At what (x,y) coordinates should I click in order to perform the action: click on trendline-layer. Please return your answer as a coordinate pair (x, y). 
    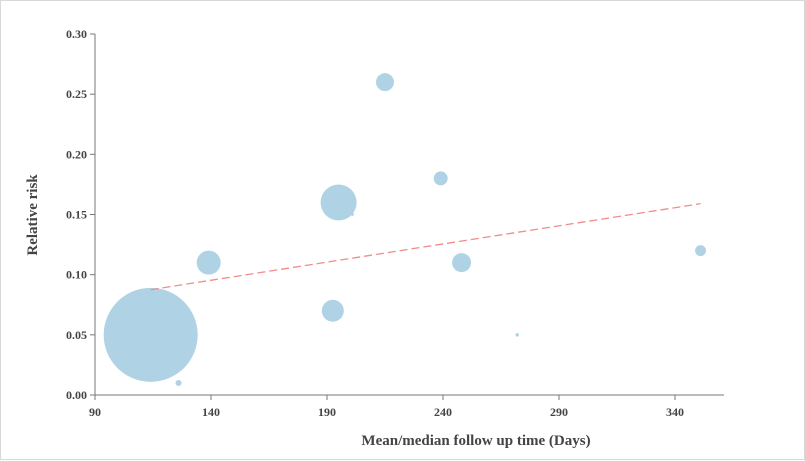
    Looking at the image, I should click on (425, 247).